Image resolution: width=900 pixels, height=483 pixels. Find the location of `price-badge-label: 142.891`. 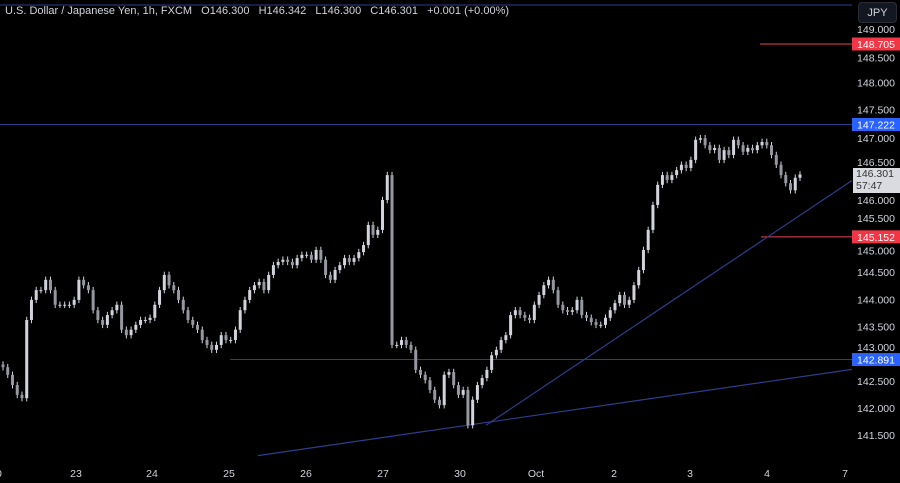

price-badge-label: 142.891 is located at coordinates (876, 361).